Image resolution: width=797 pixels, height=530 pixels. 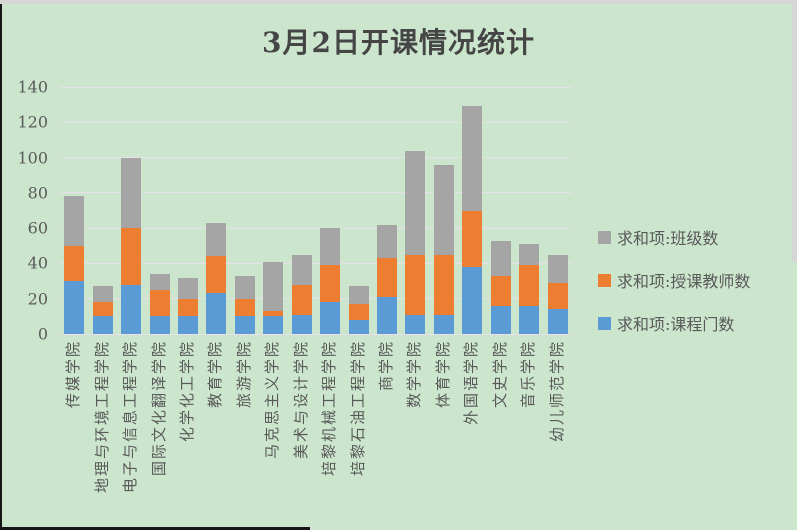 What do you see at coordinates (442, 374) in the screenshot?
I see `x-axis-label: 体育学院` at bounding box center [442, 374].